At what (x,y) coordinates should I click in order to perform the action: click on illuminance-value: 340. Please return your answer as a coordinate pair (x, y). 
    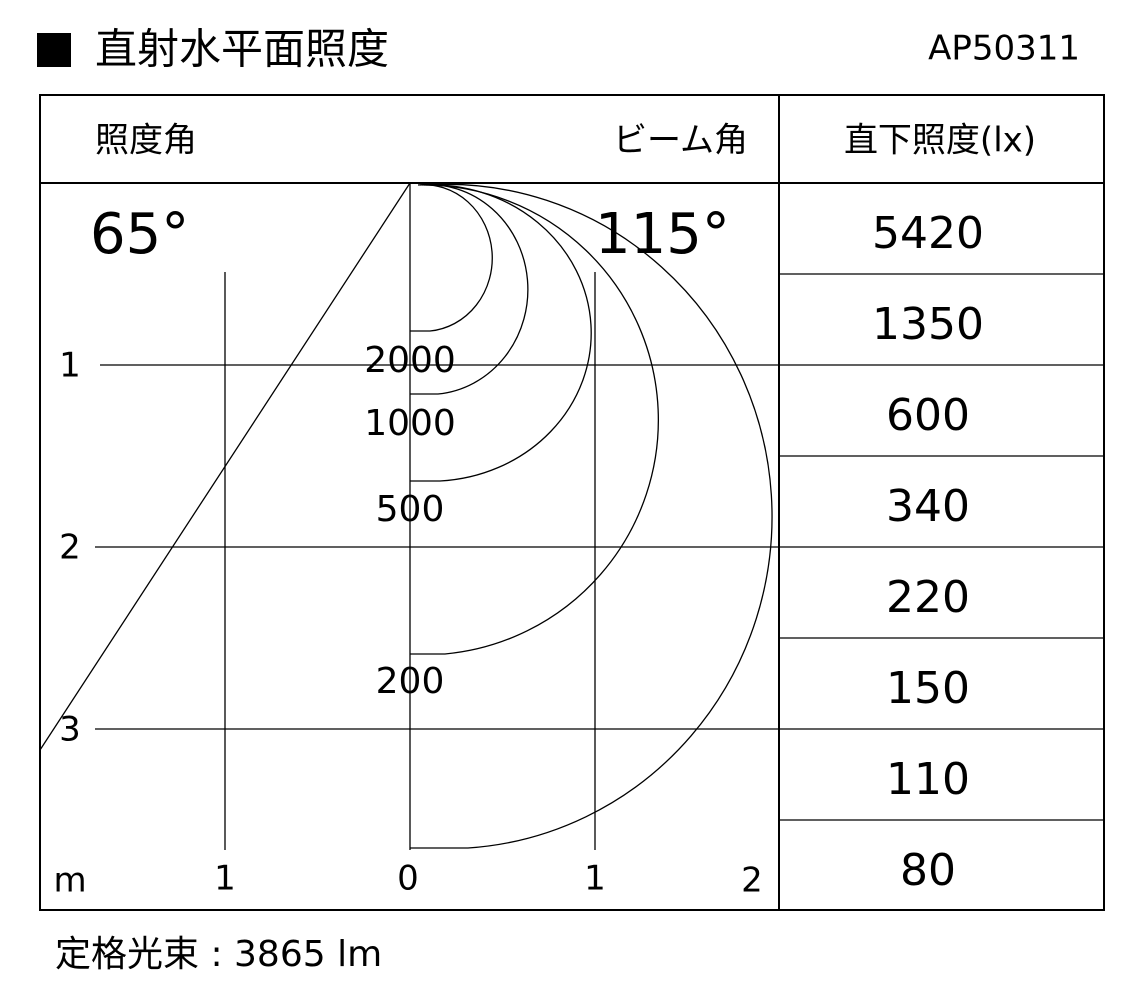
    Looking at the image, I should click on (928, 506).